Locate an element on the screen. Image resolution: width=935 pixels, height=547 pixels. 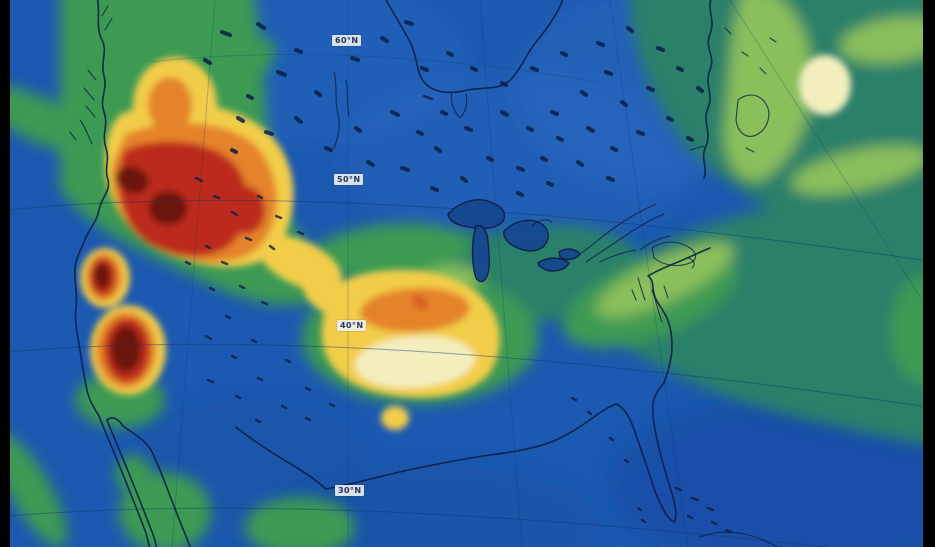
chesapeake-coastline is located at coordinates (650, 300).